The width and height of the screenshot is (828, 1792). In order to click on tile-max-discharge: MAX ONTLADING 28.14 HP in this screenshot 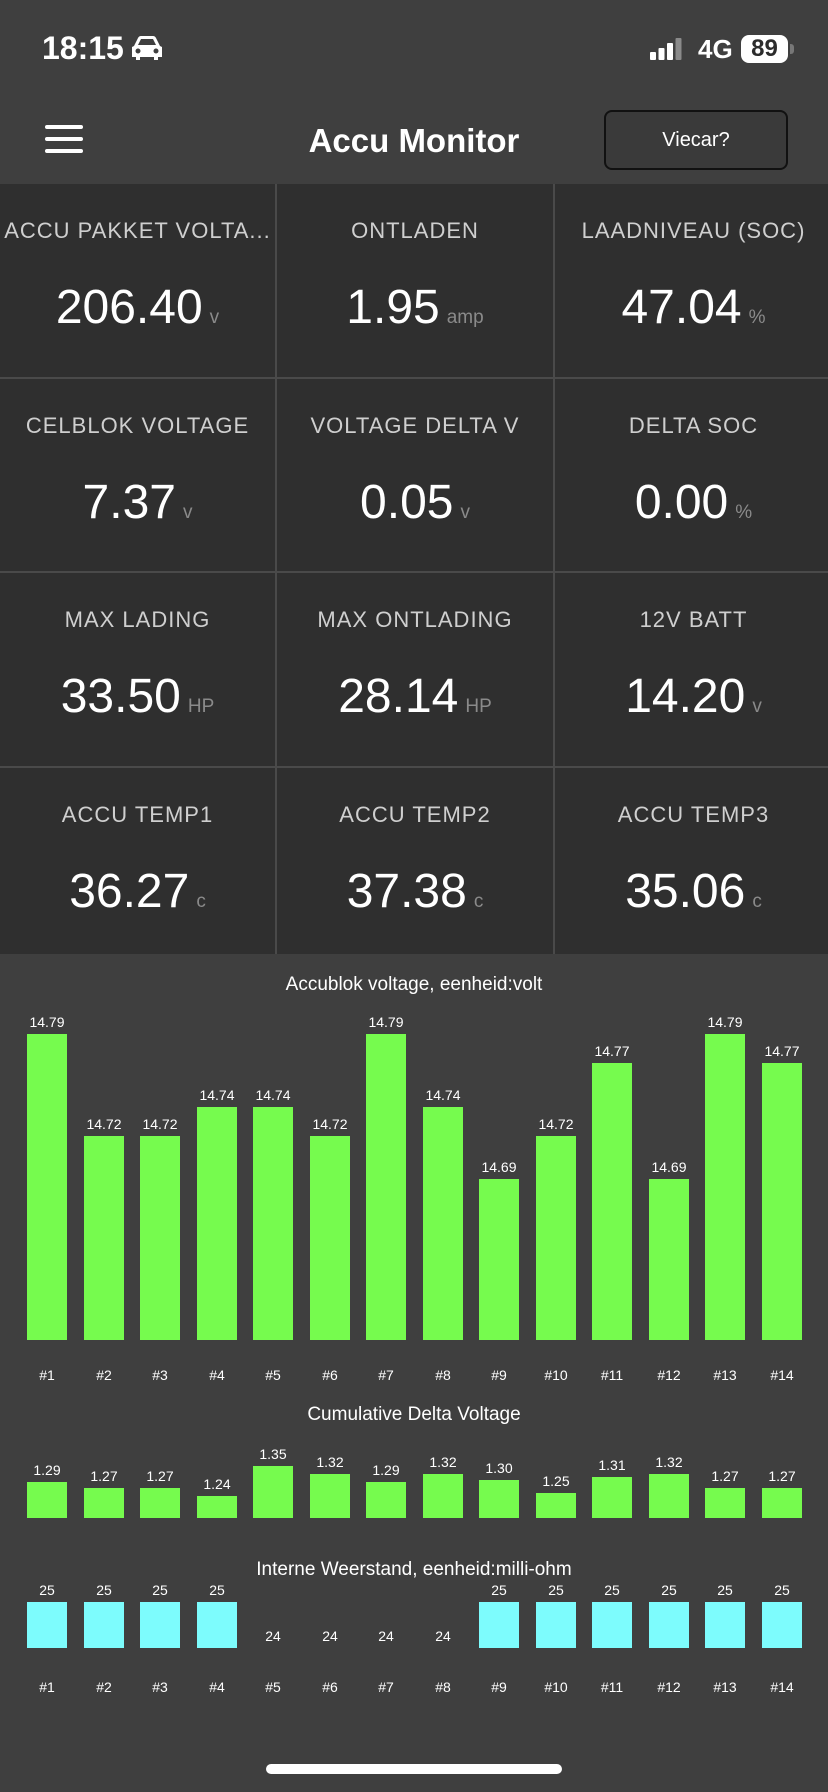, I will do `click(415, 669)`.